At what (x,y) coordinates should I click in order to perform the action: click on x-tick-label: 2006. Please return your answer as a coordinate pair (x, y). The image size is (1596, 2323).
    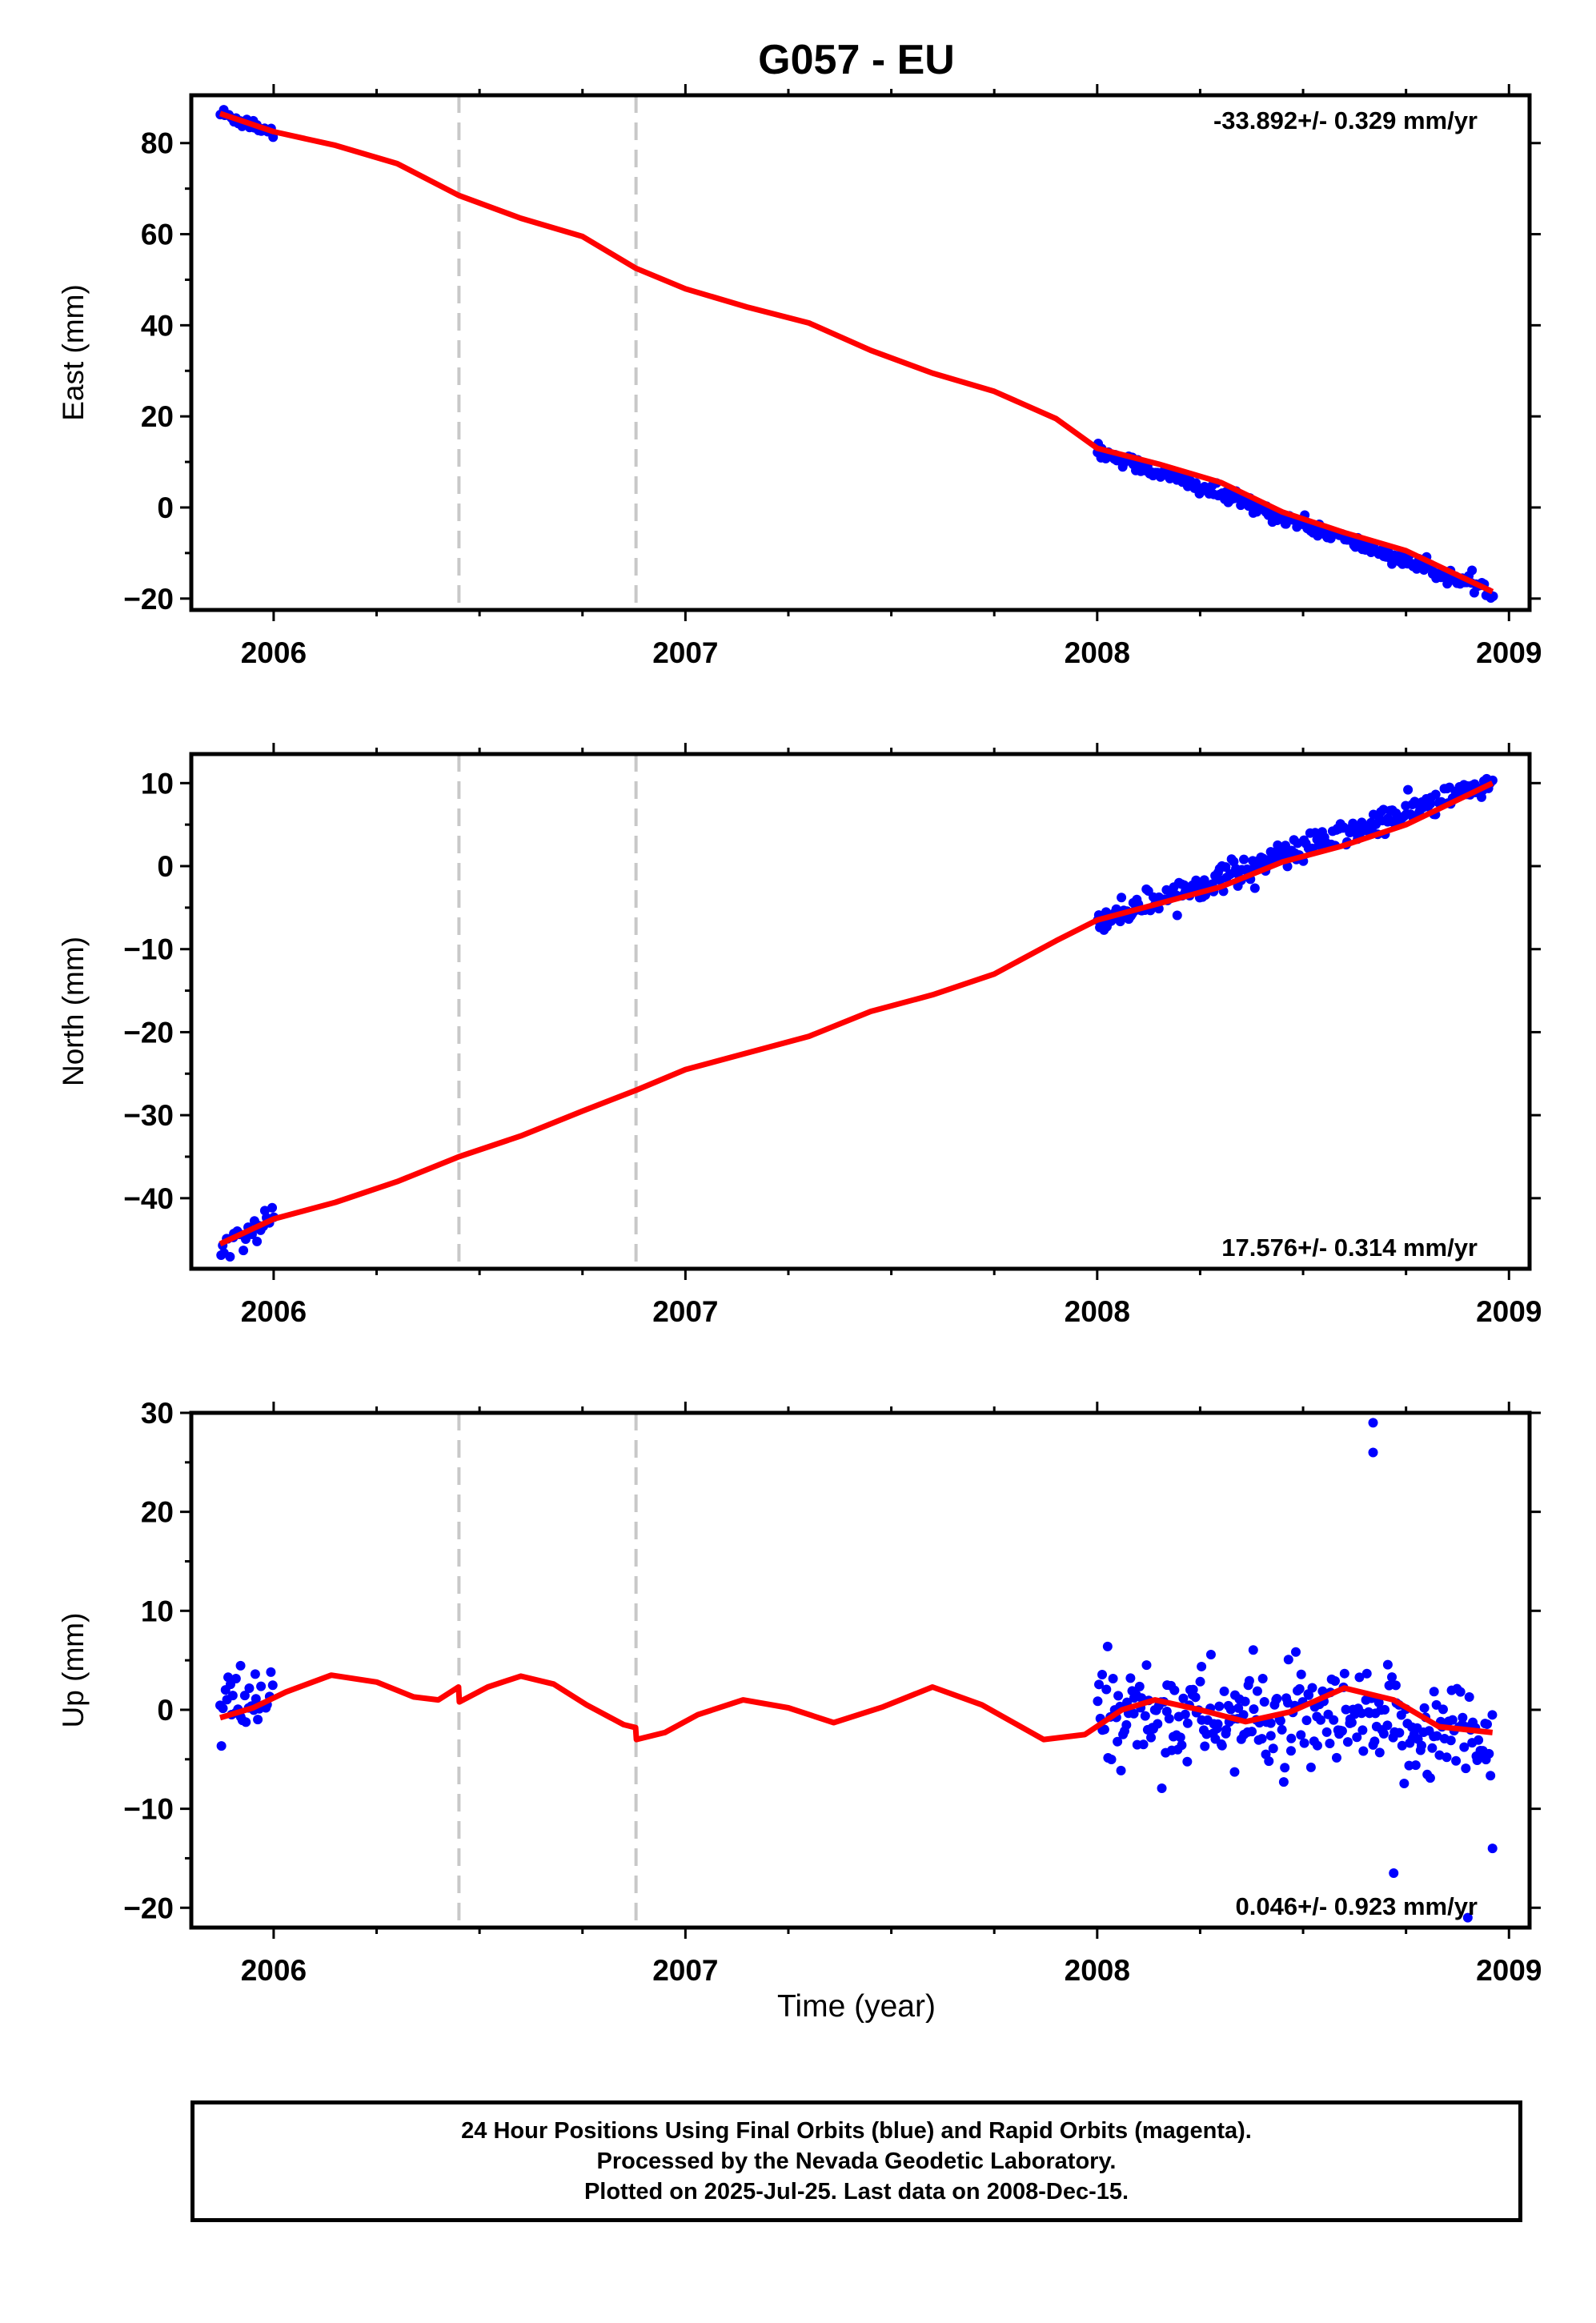
    Looking at the image, I should click on (274, 652).